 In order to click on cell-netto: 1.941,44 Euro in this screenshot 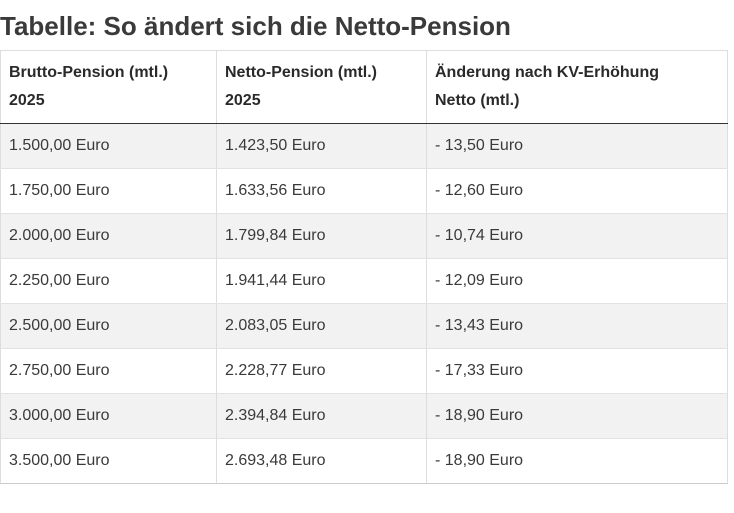, I will do `click(321, 281)`.